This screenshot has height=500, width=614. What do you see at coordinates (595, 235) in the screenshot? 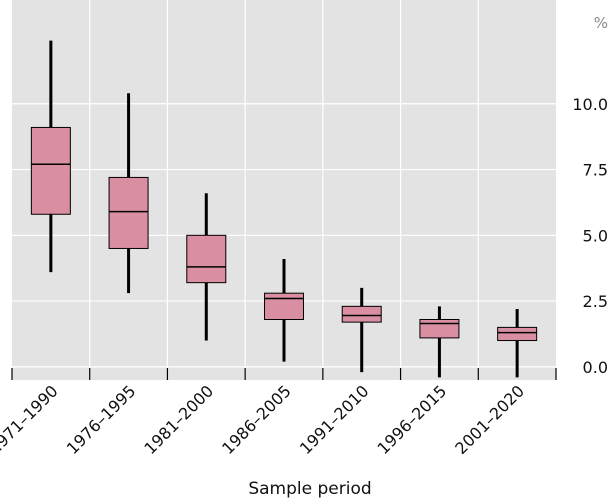
I see `y-tick-label: 5.0` at bounding box center [595, 235].